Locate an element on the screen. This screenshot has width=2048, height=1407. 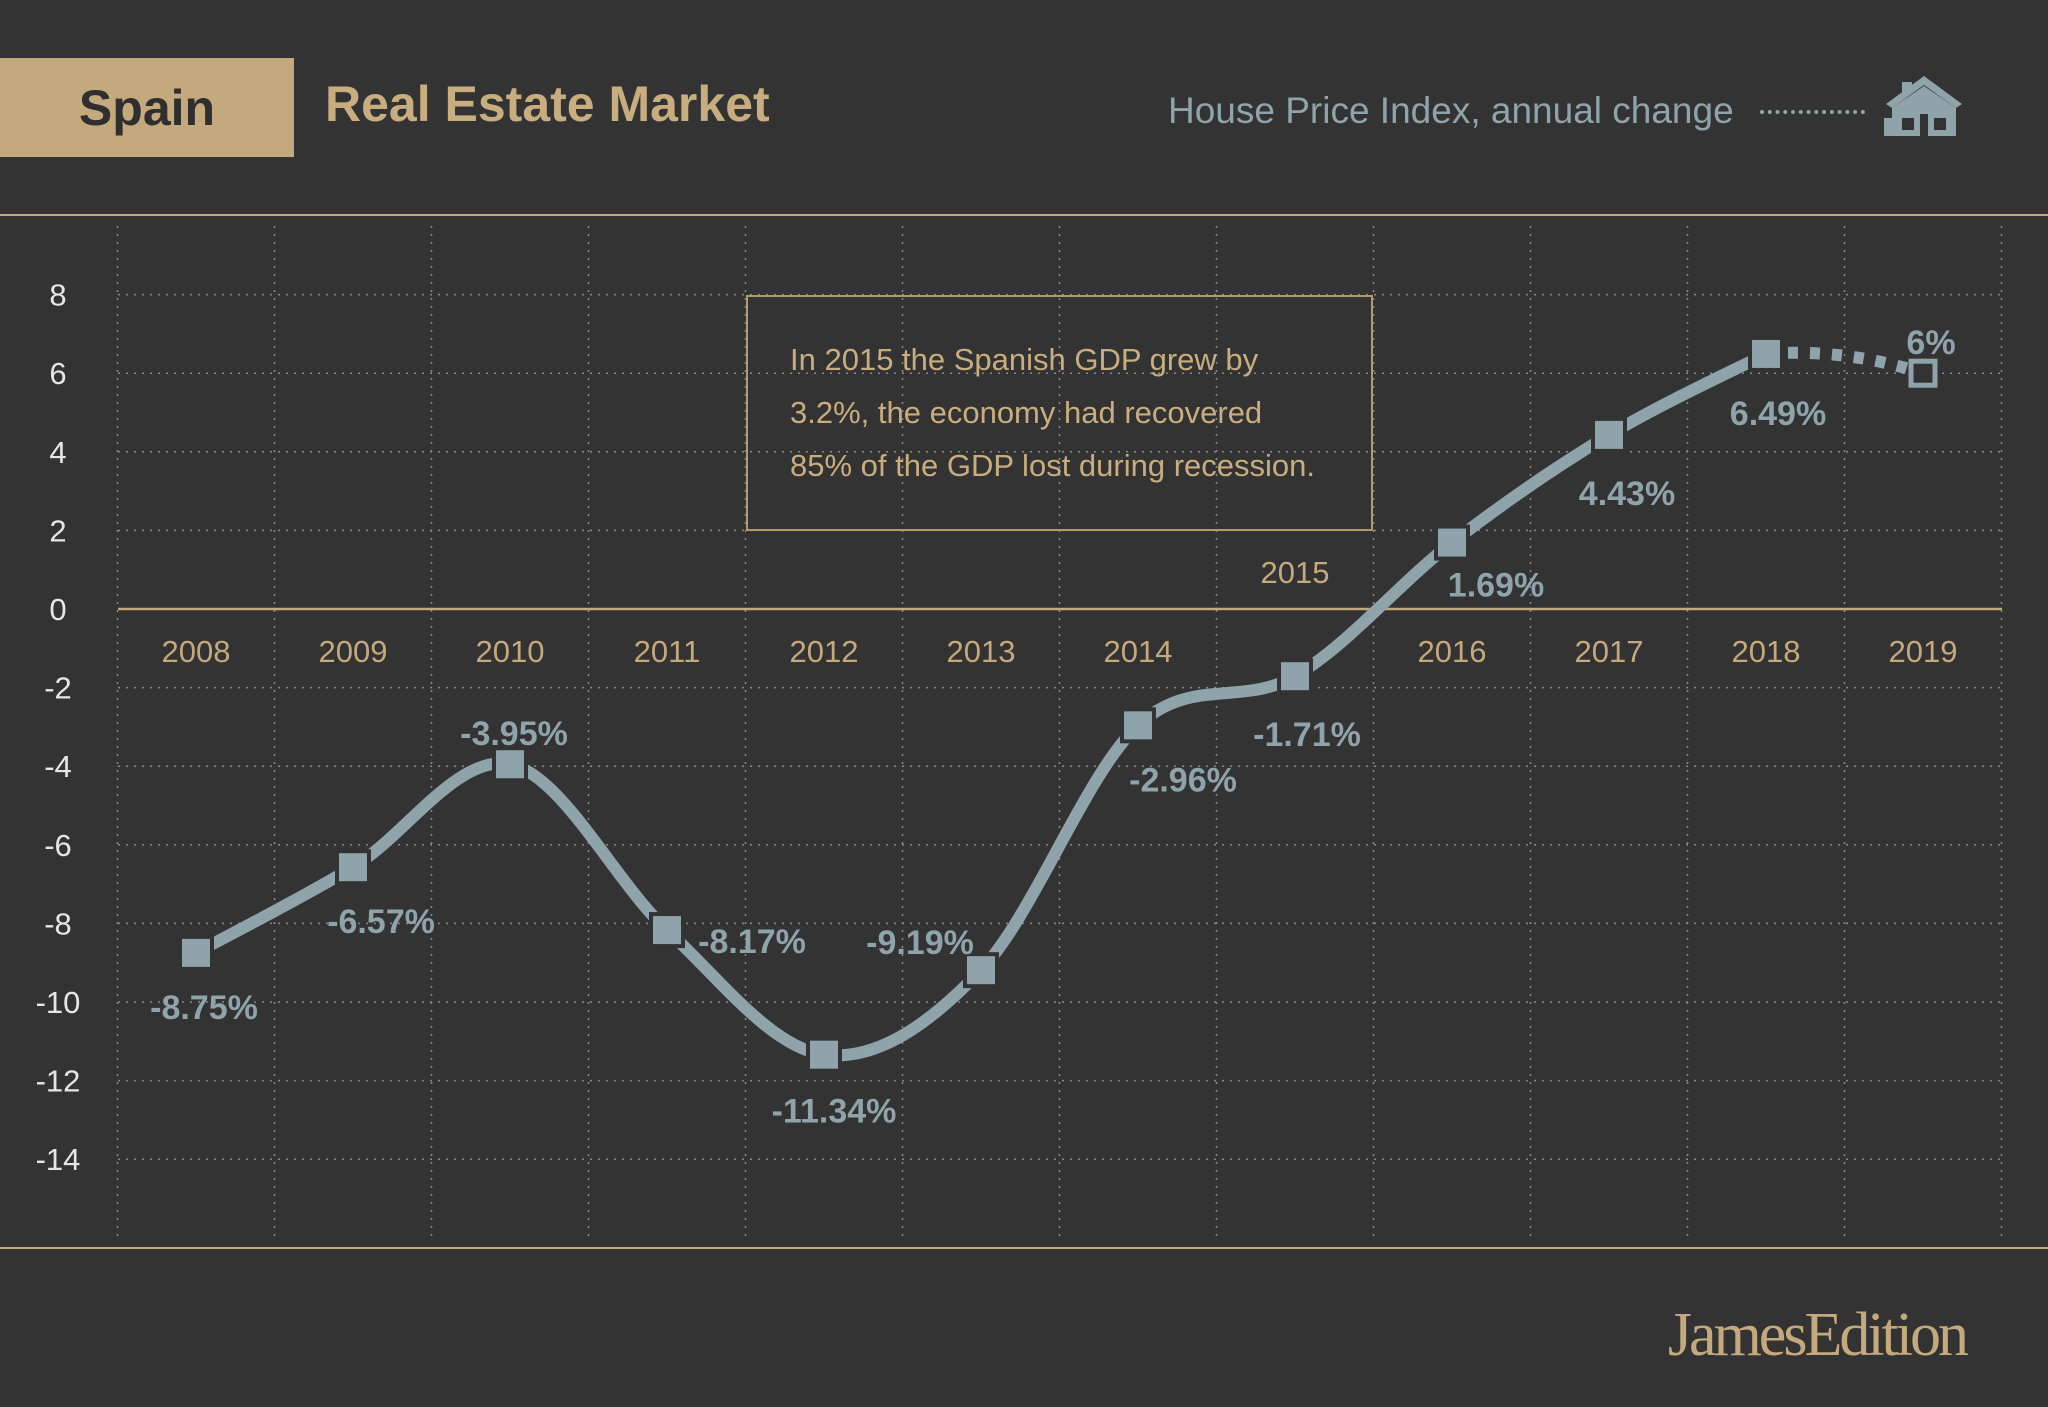
country-tab: Spain is located at coordinates (147, 107).